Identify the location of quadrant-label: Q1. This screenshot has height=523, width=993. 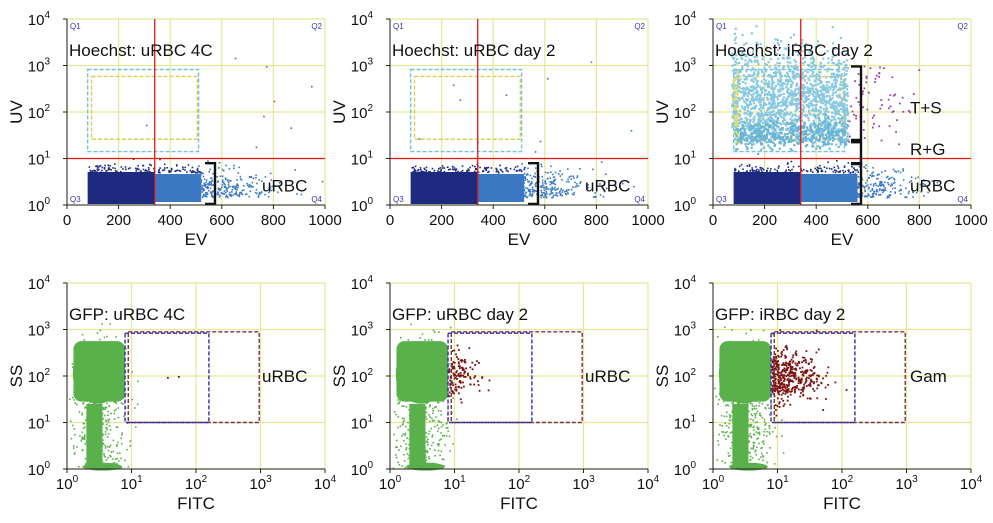
(398, 26).